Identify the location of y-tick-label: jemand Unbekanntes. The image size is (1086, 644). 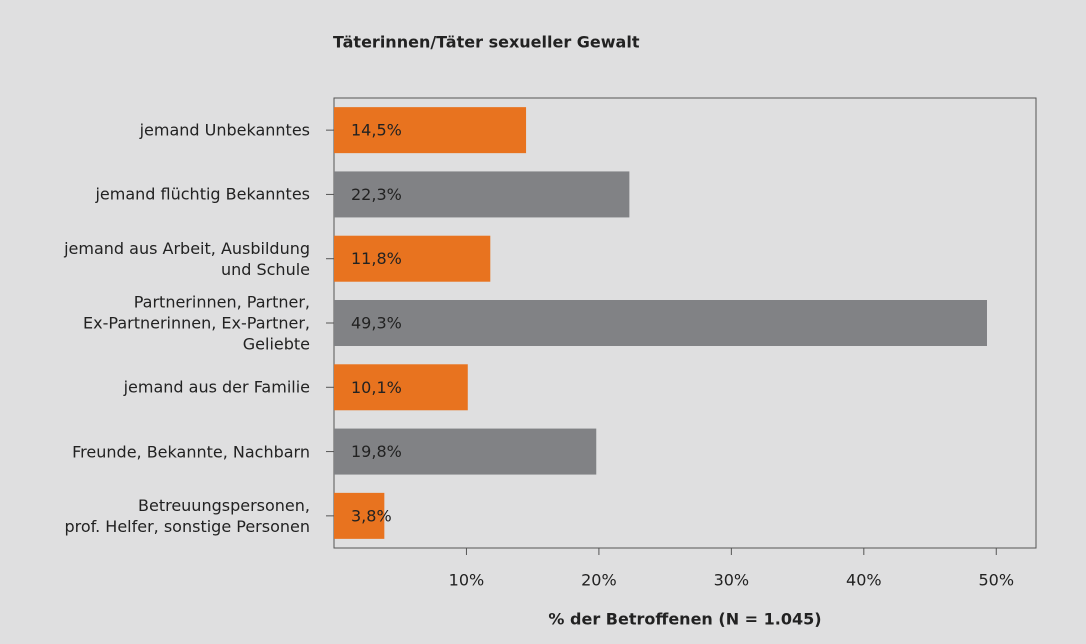
(224, 130).